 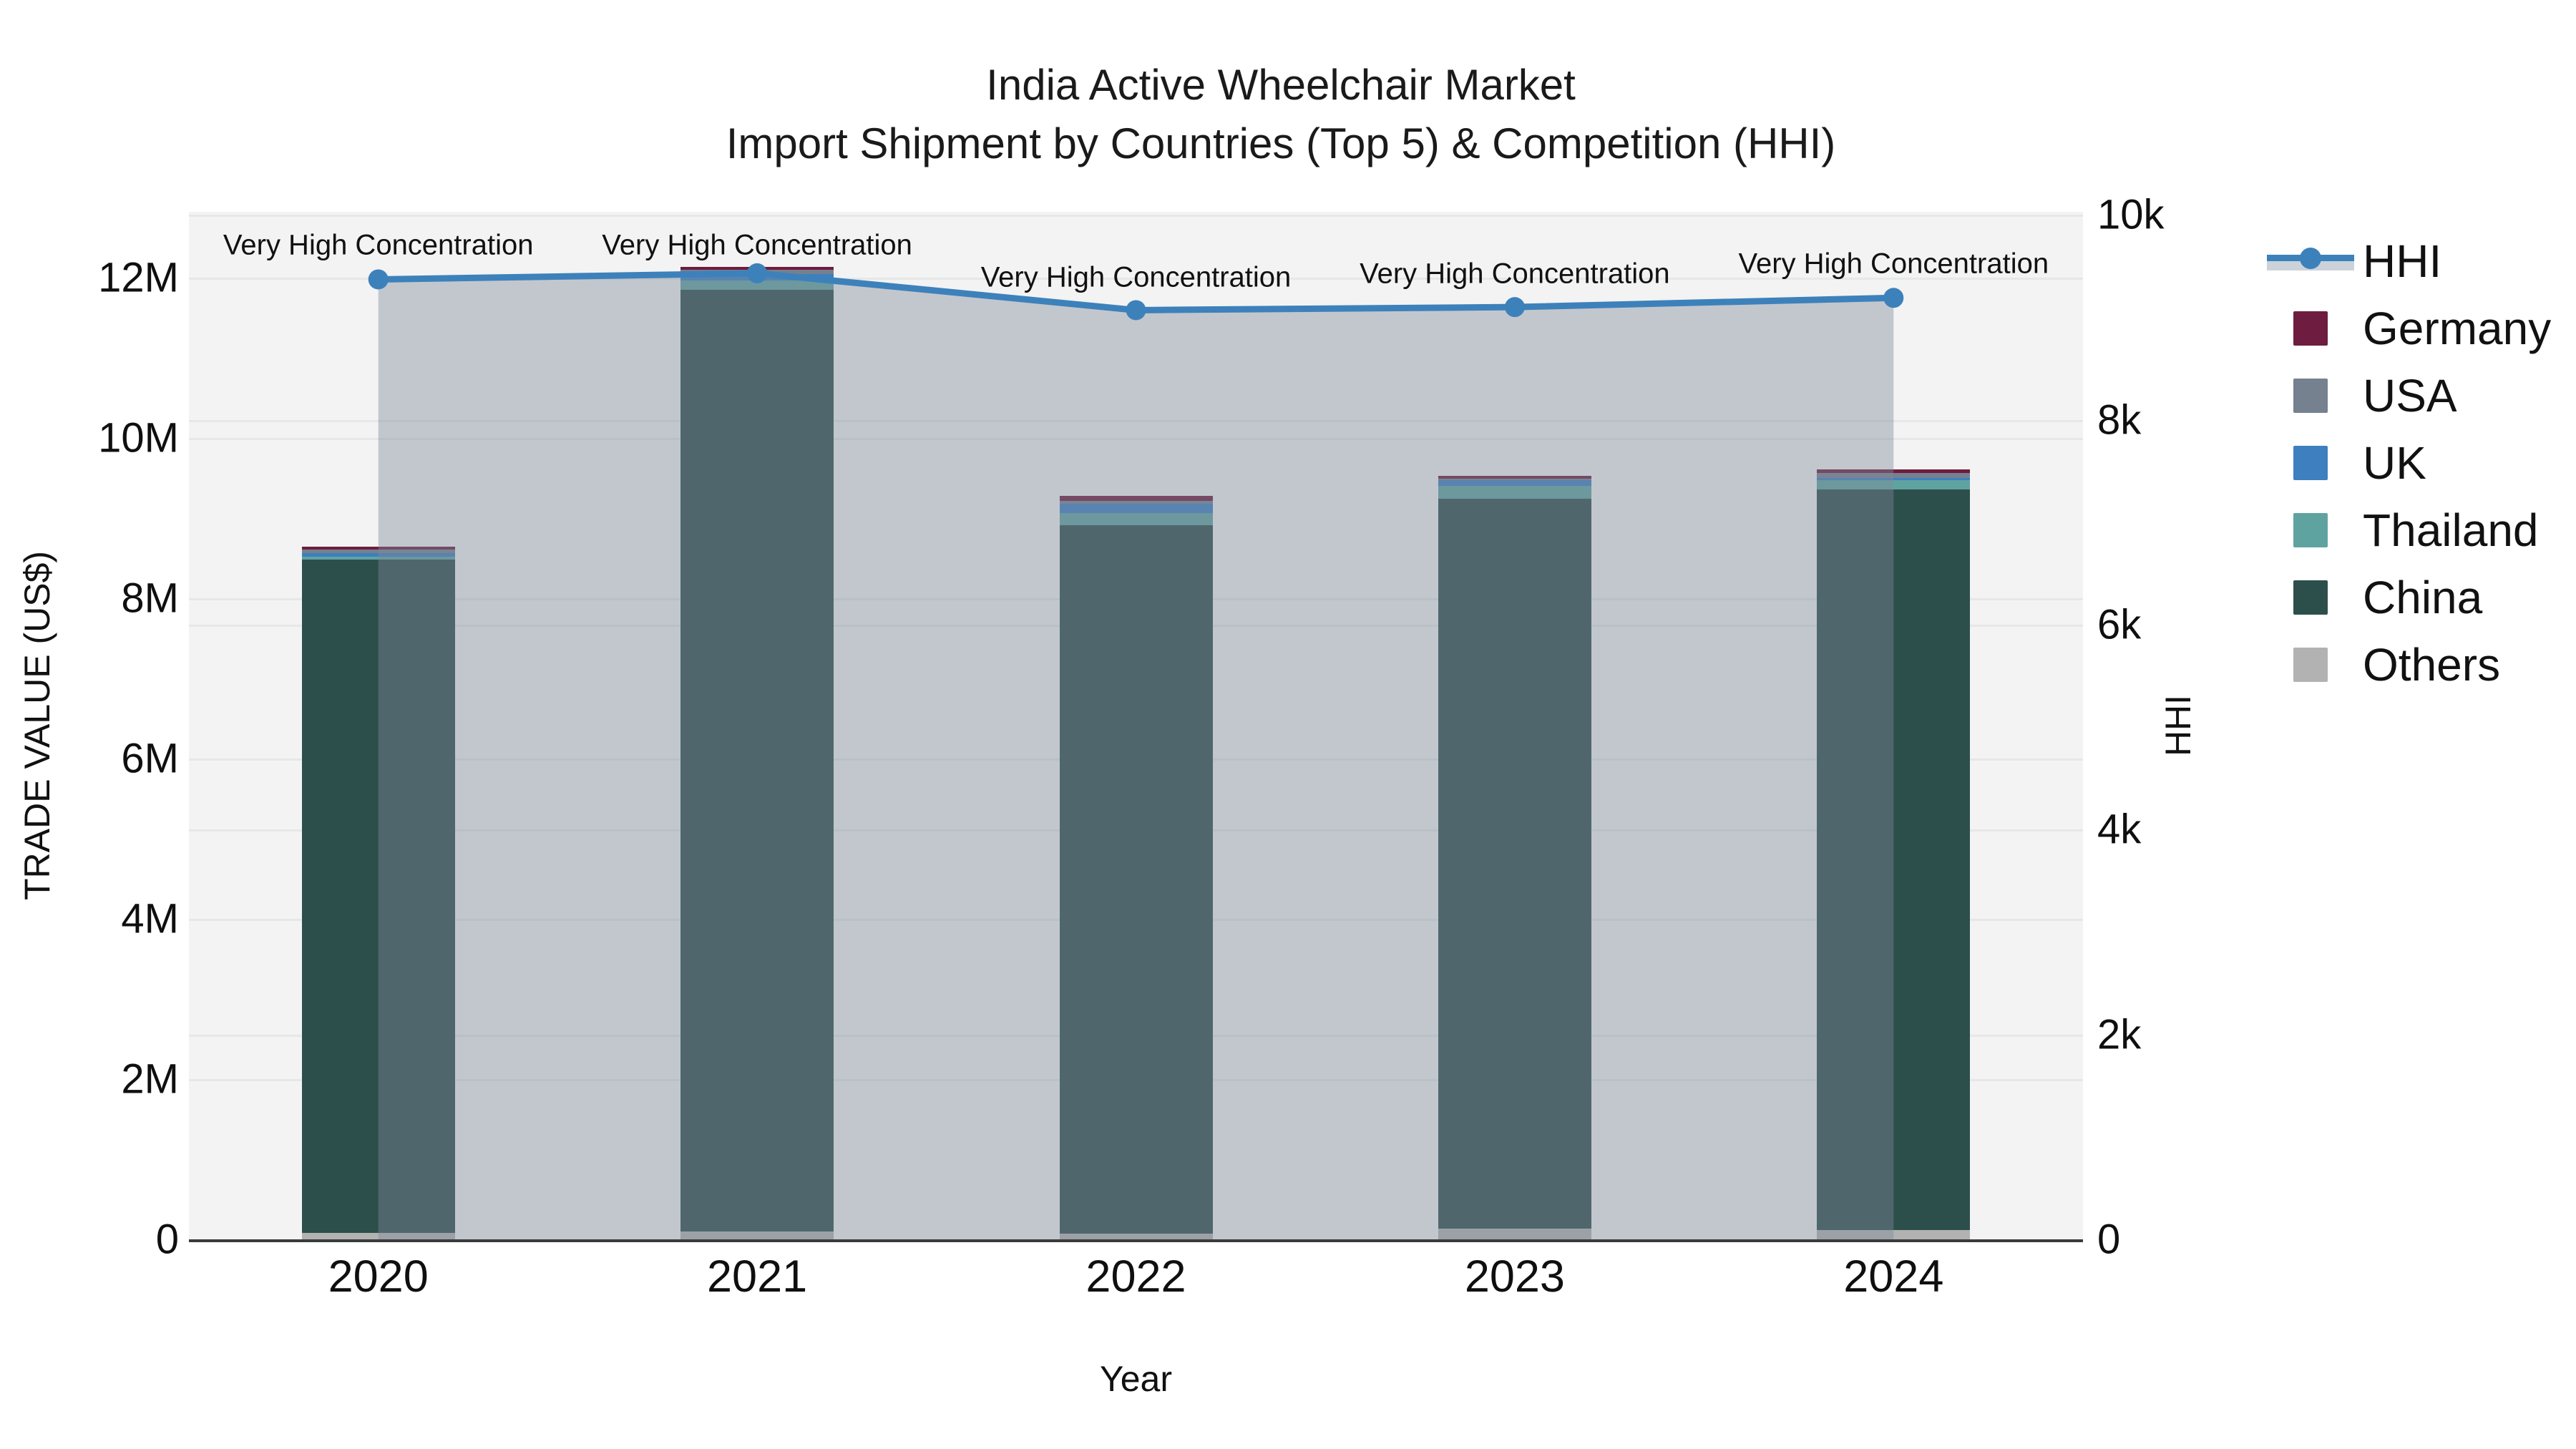 I want to click on bar-segment-china-2022, so click(x=1136, y=879).